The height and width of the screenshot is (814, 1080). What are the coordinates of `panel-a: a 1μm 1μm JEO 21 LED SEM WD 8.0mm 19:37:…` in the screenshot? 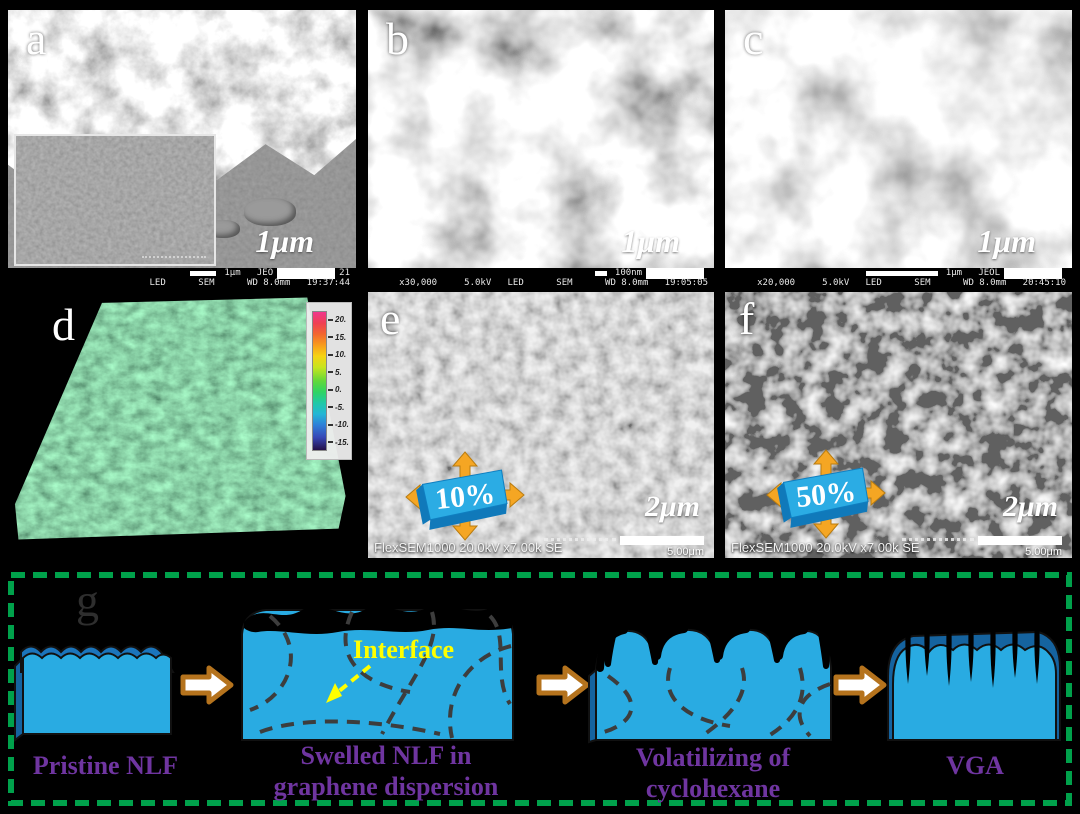 It's located at (182, 149).